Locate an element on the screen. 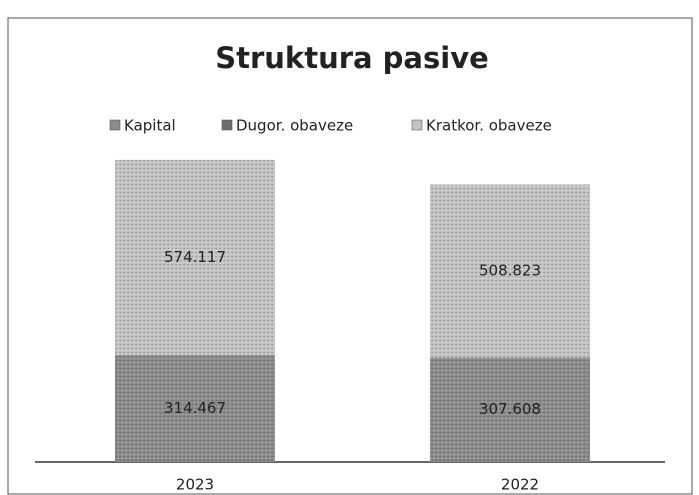 The width and height of the screenshot is (699, 495). legend-label: Kapital is located at coordinates (150, 126).